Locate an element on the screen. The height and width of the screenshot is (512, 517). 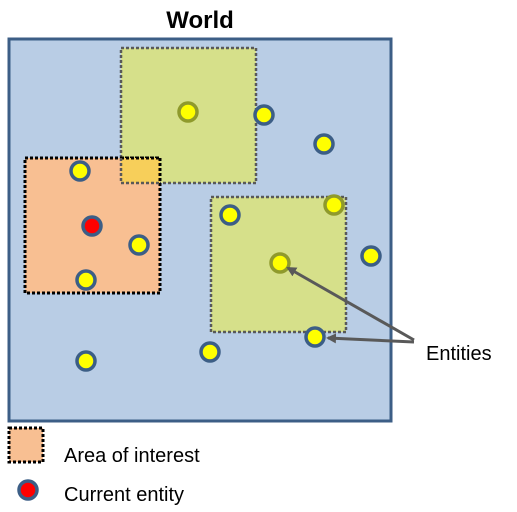
callout-arrow-lower is located at coordinates (370, 338).